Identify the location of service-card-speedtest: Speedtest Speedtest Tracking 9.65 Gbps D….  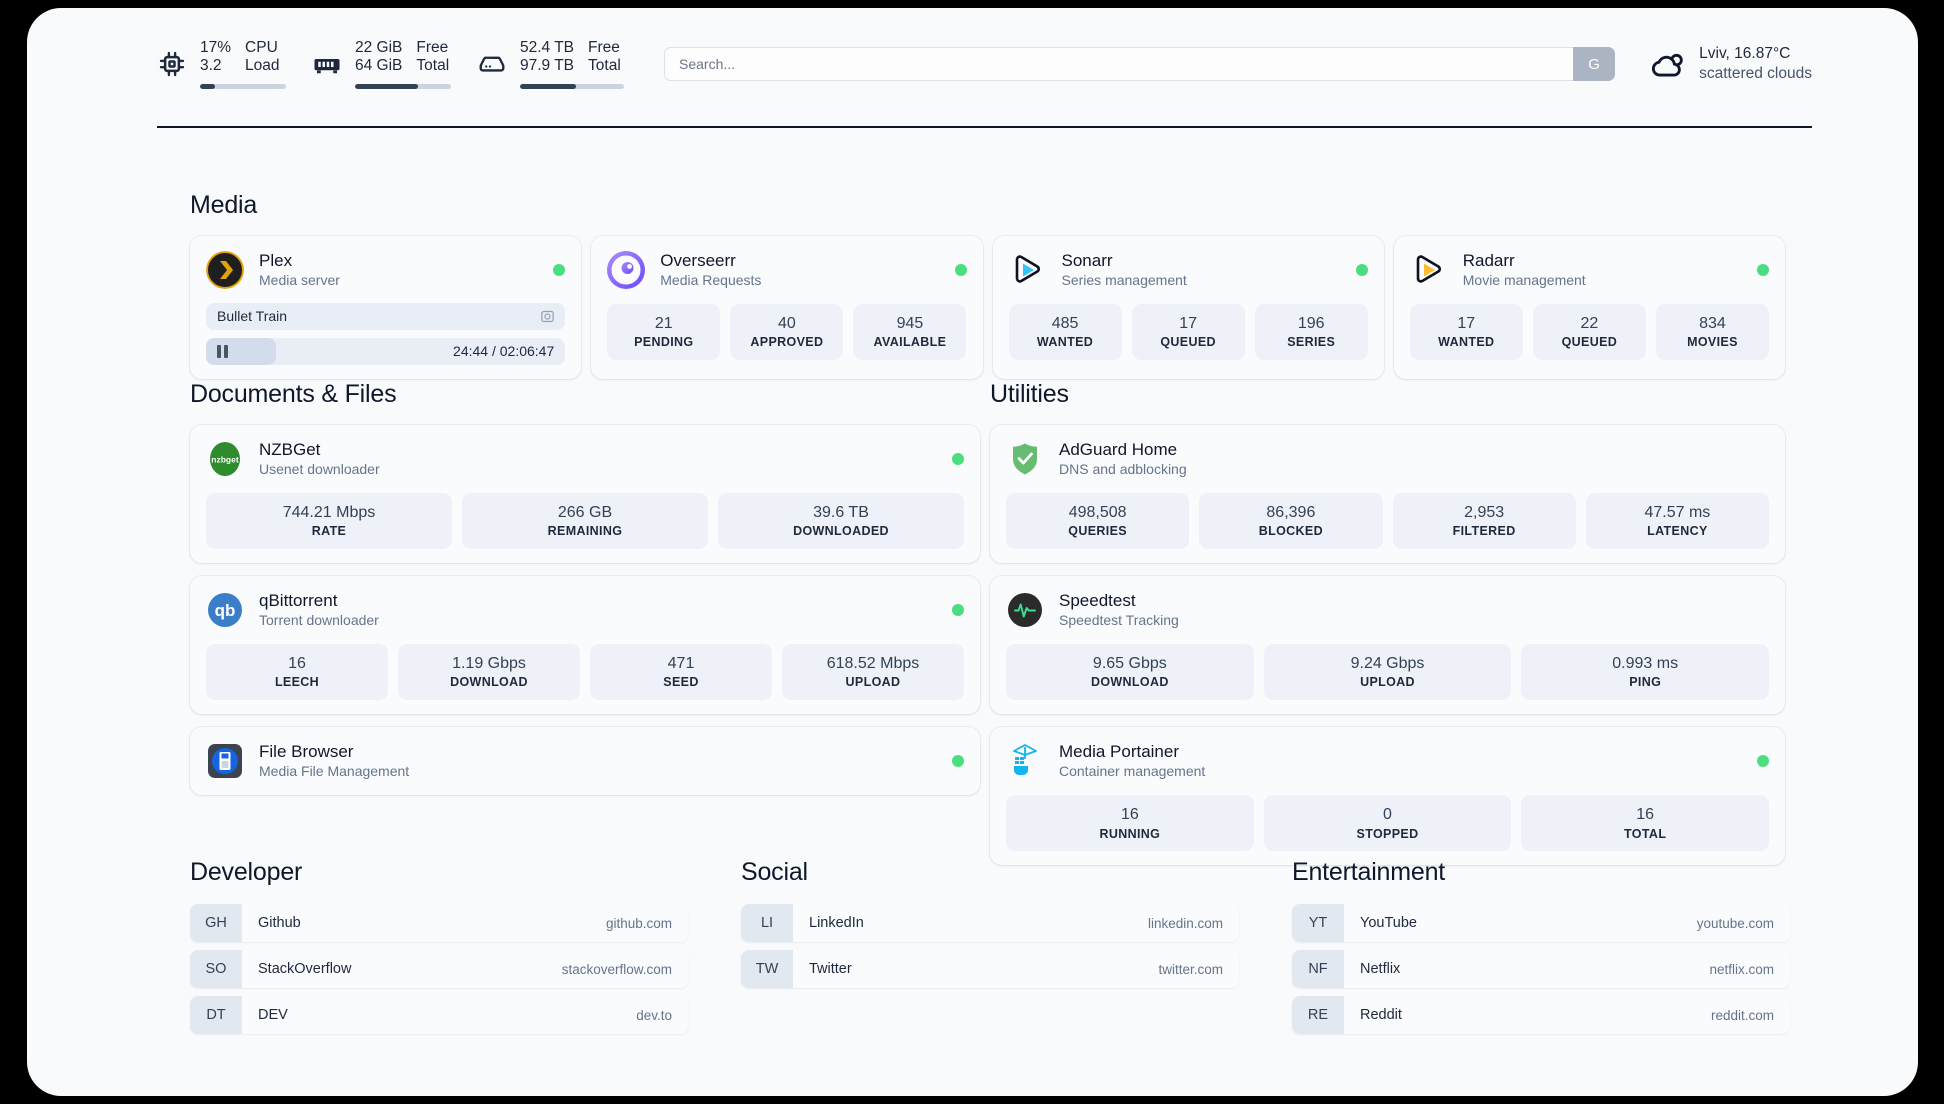
(1387, 645).